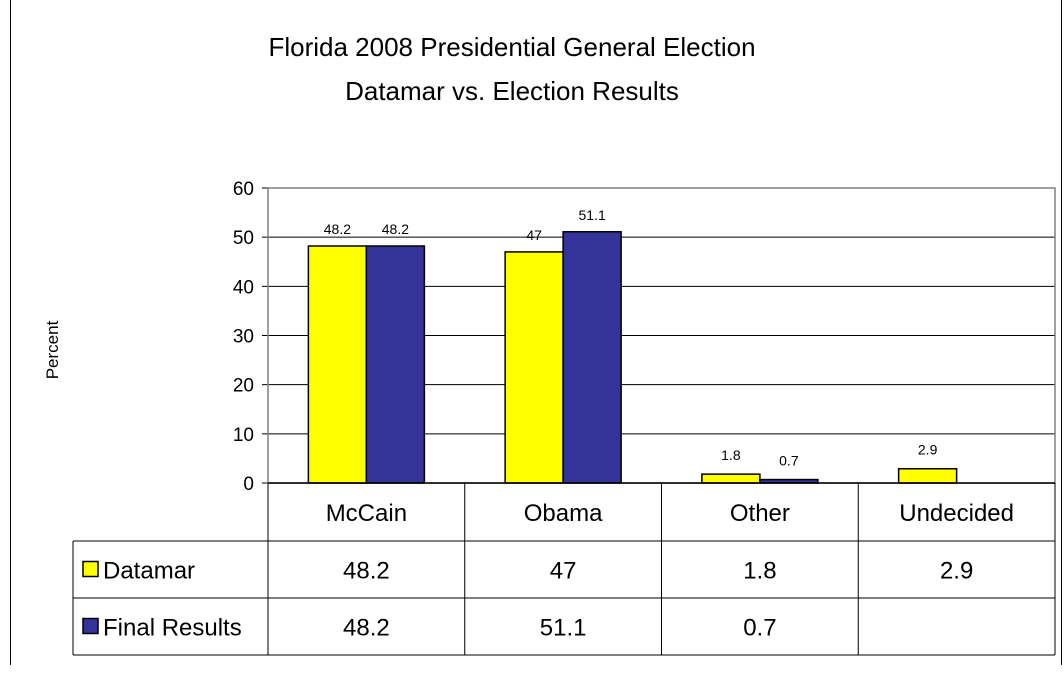 Image resolution: width=1064 pixels, height=675 pixels. I want to click on table-cell: 47, so click(563, 571).